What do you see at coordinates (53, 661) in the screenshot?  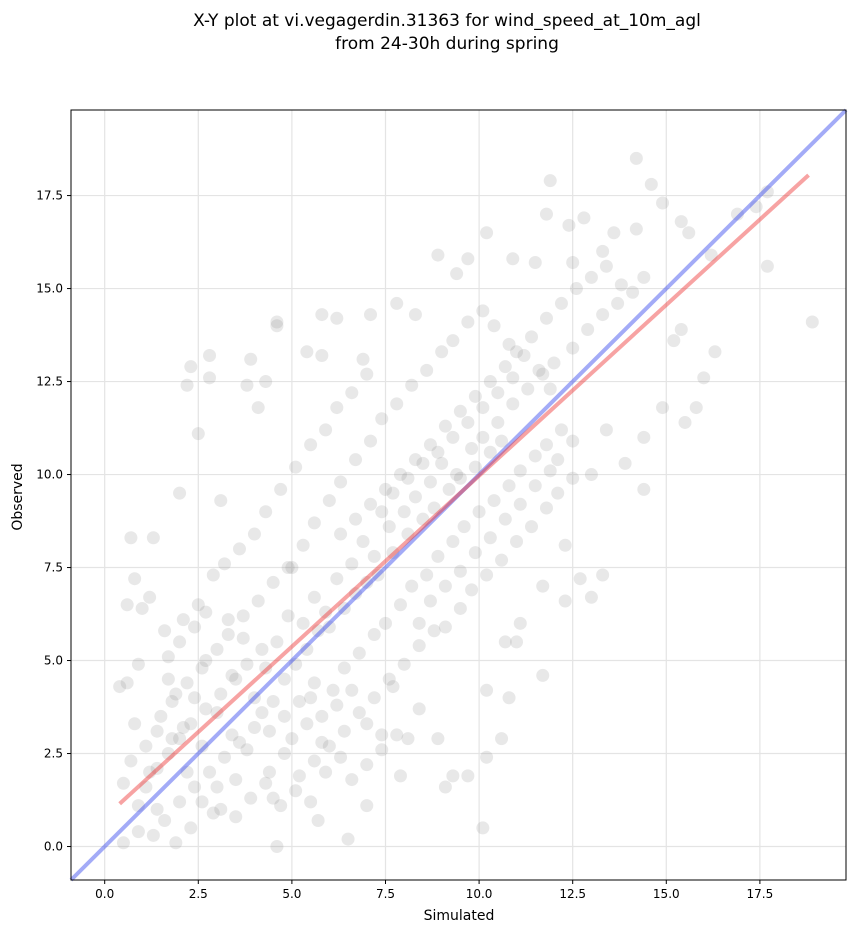 I see `y-tick-label: 5.0` at bounding box center [53, 661].